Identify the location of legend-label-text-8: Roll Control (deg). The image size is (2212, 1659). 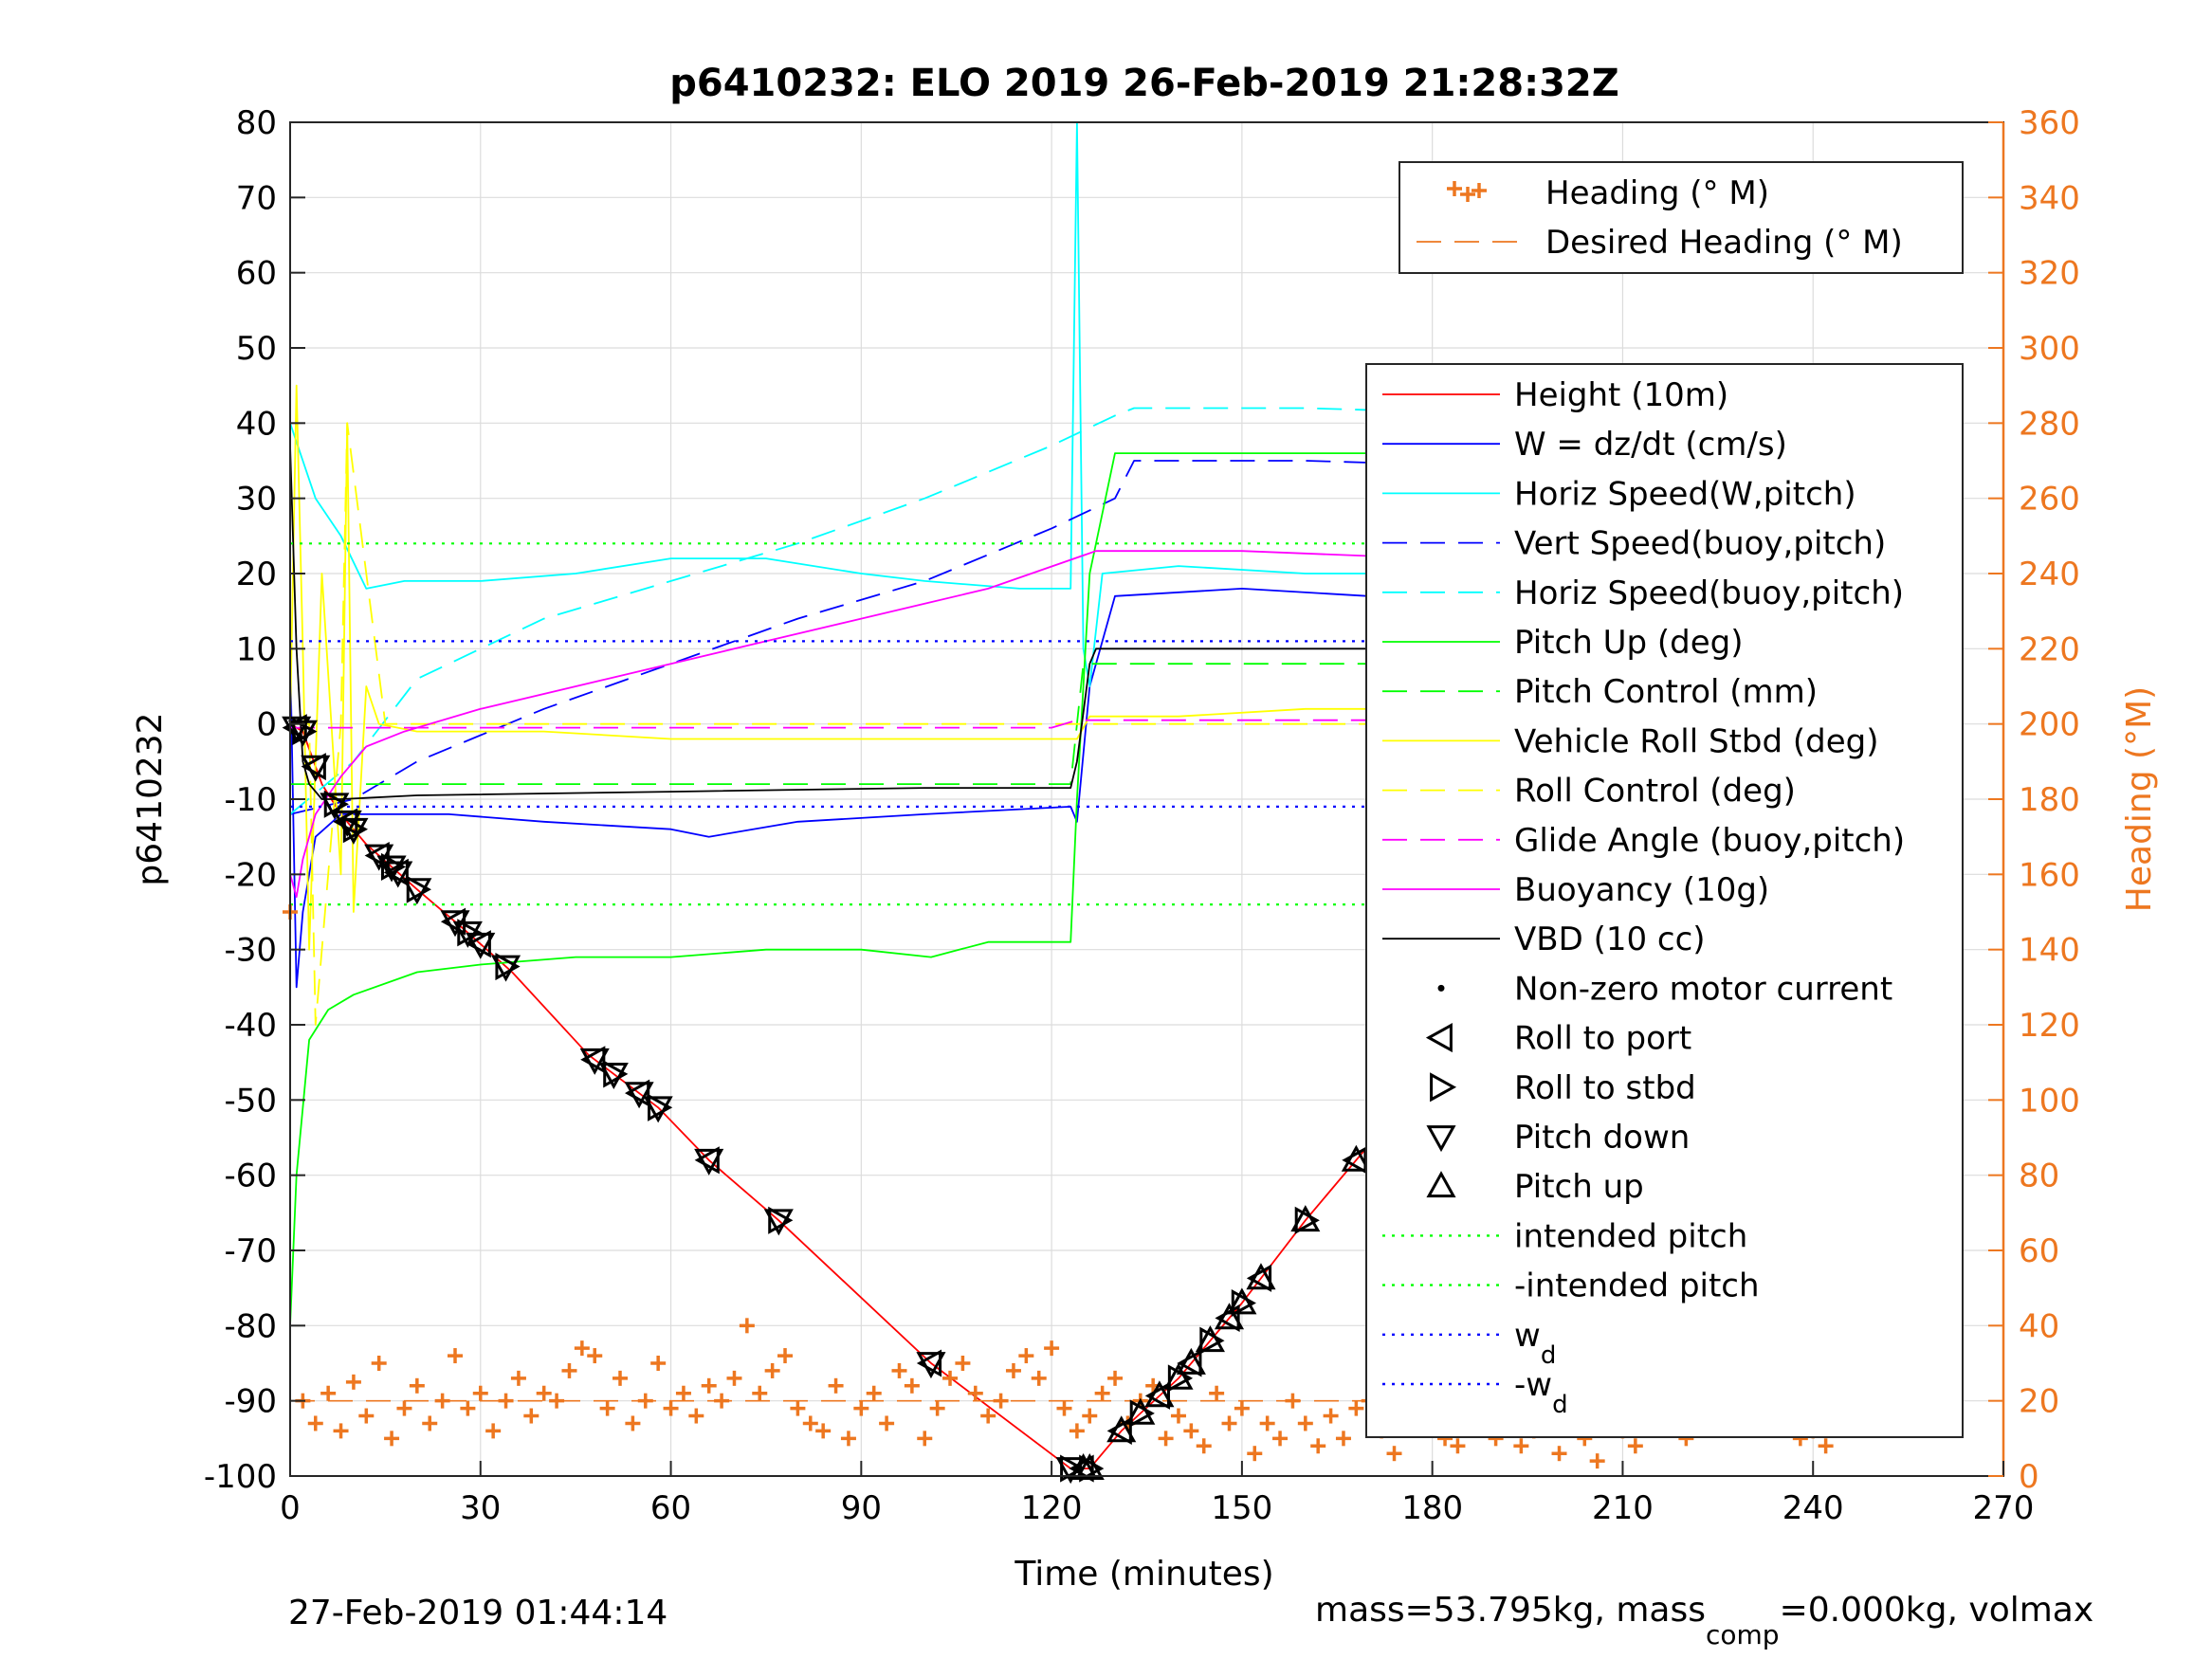
(1655, 792).